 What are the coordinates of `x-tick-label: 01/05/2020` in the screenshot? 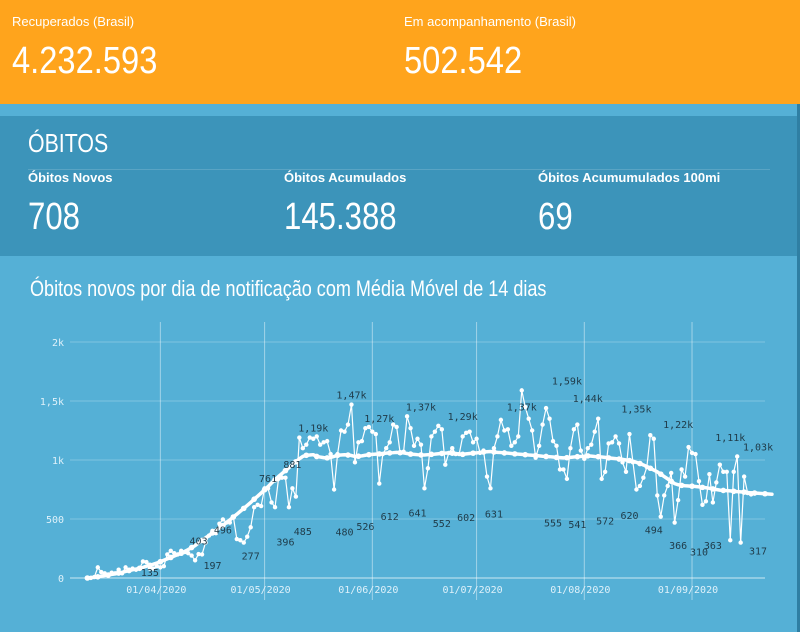 It's located at (260, 590).